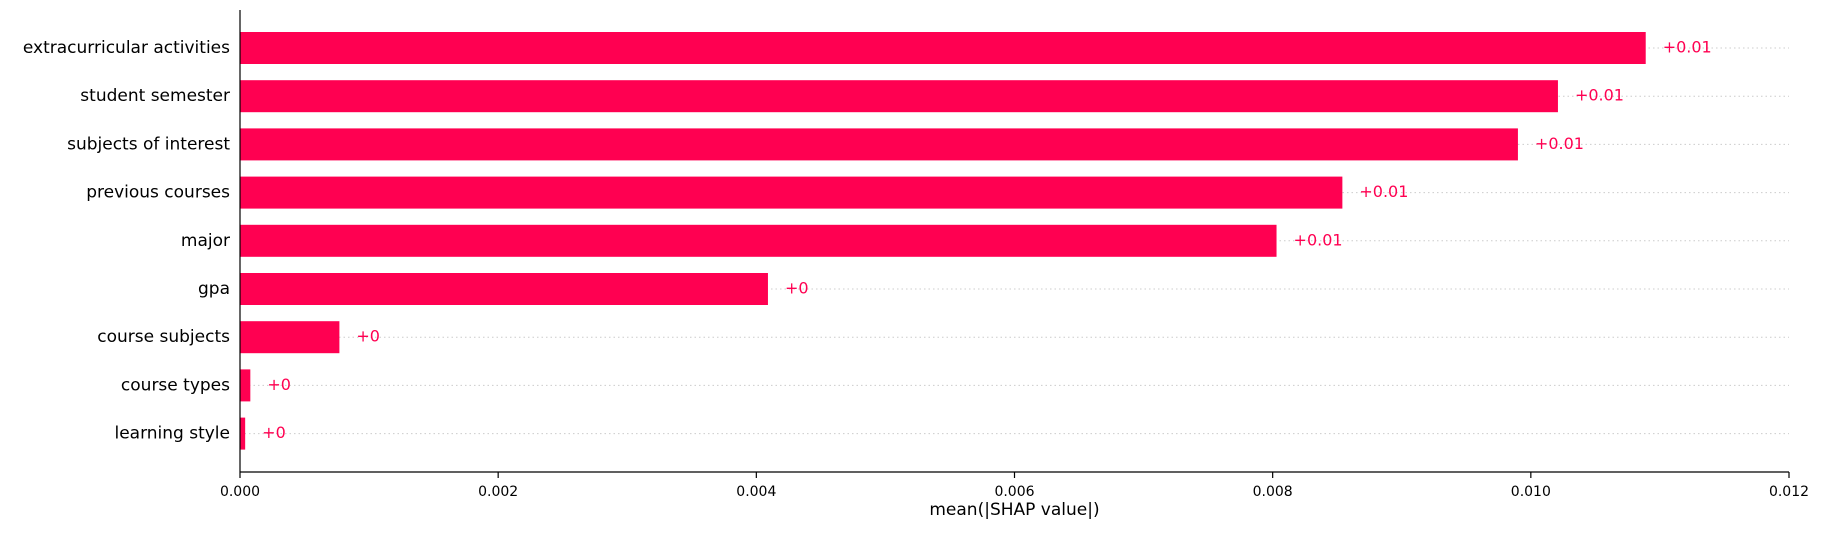 The width and height of the screenshot is (1821, 534). What do you see at coordinates (155, 96) in the screenshot?
I see `category-label-student-semester: student semester` at bounding box center [155, 96].